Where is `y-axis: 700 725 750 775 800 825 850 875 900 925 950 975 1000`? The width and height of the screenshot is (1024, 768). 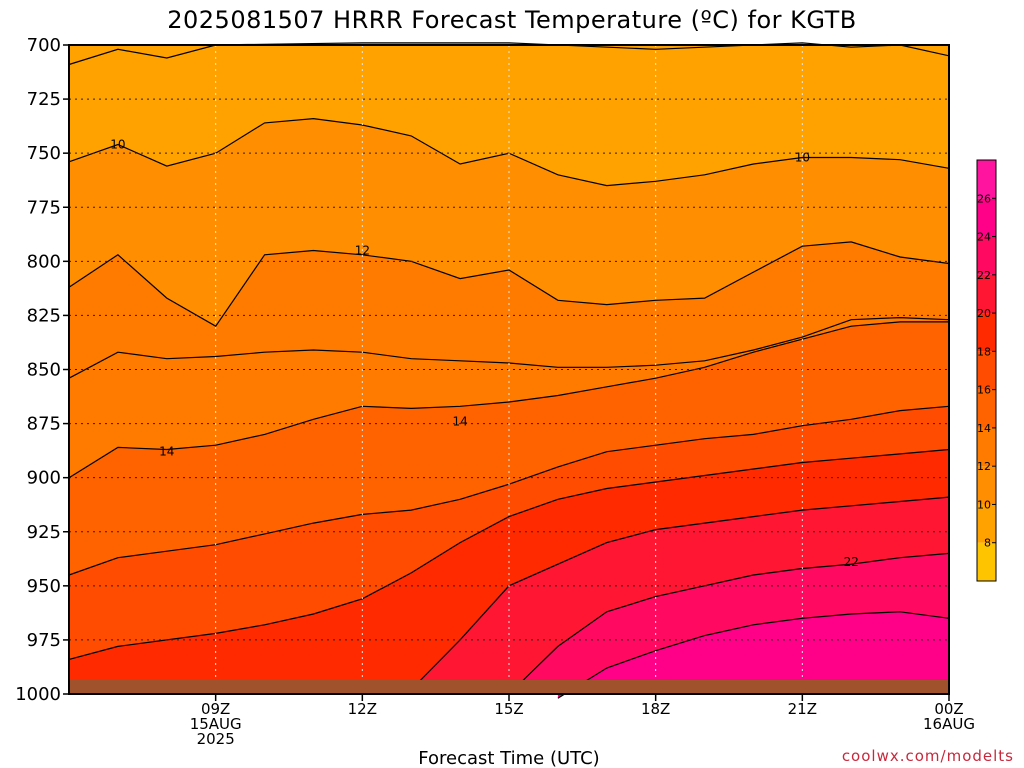
y-axis: 700 725 750 775 800 825 850 875 900 925 950 975 1000 is located at coordinates (42, 370).